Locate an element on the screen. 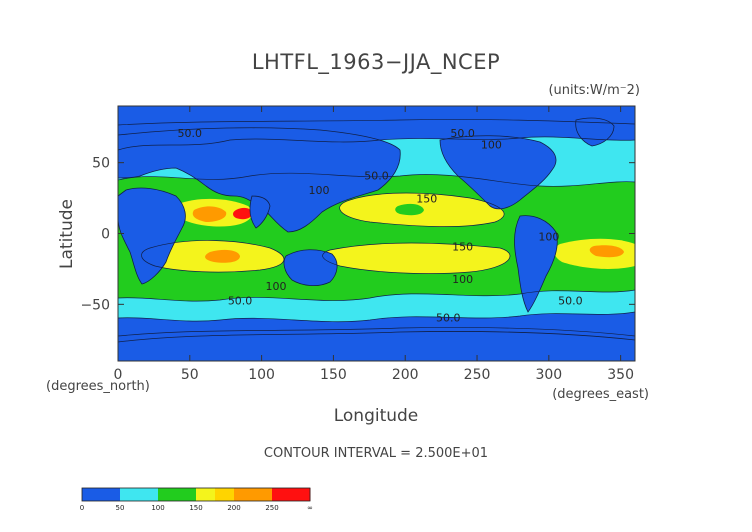 This screenshot has width=752, height=532. colorbar-frame is located at coordinates (196, 494).